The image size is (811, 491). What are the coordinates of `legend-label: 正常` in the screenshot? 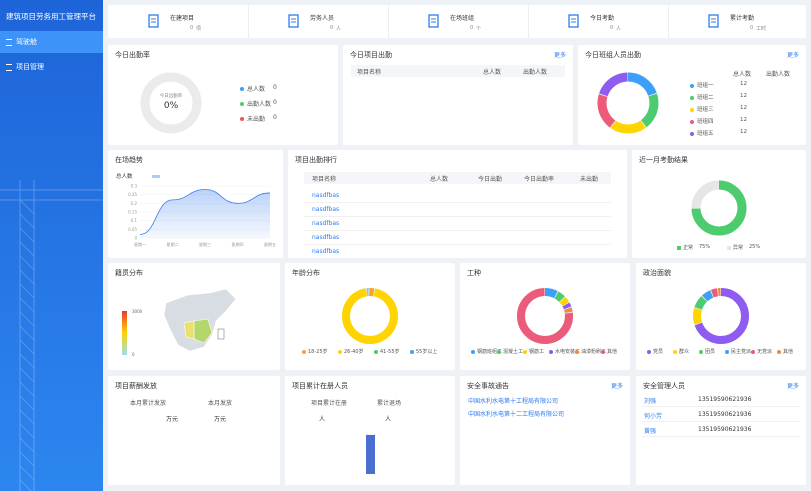 It's located at (688, 248).